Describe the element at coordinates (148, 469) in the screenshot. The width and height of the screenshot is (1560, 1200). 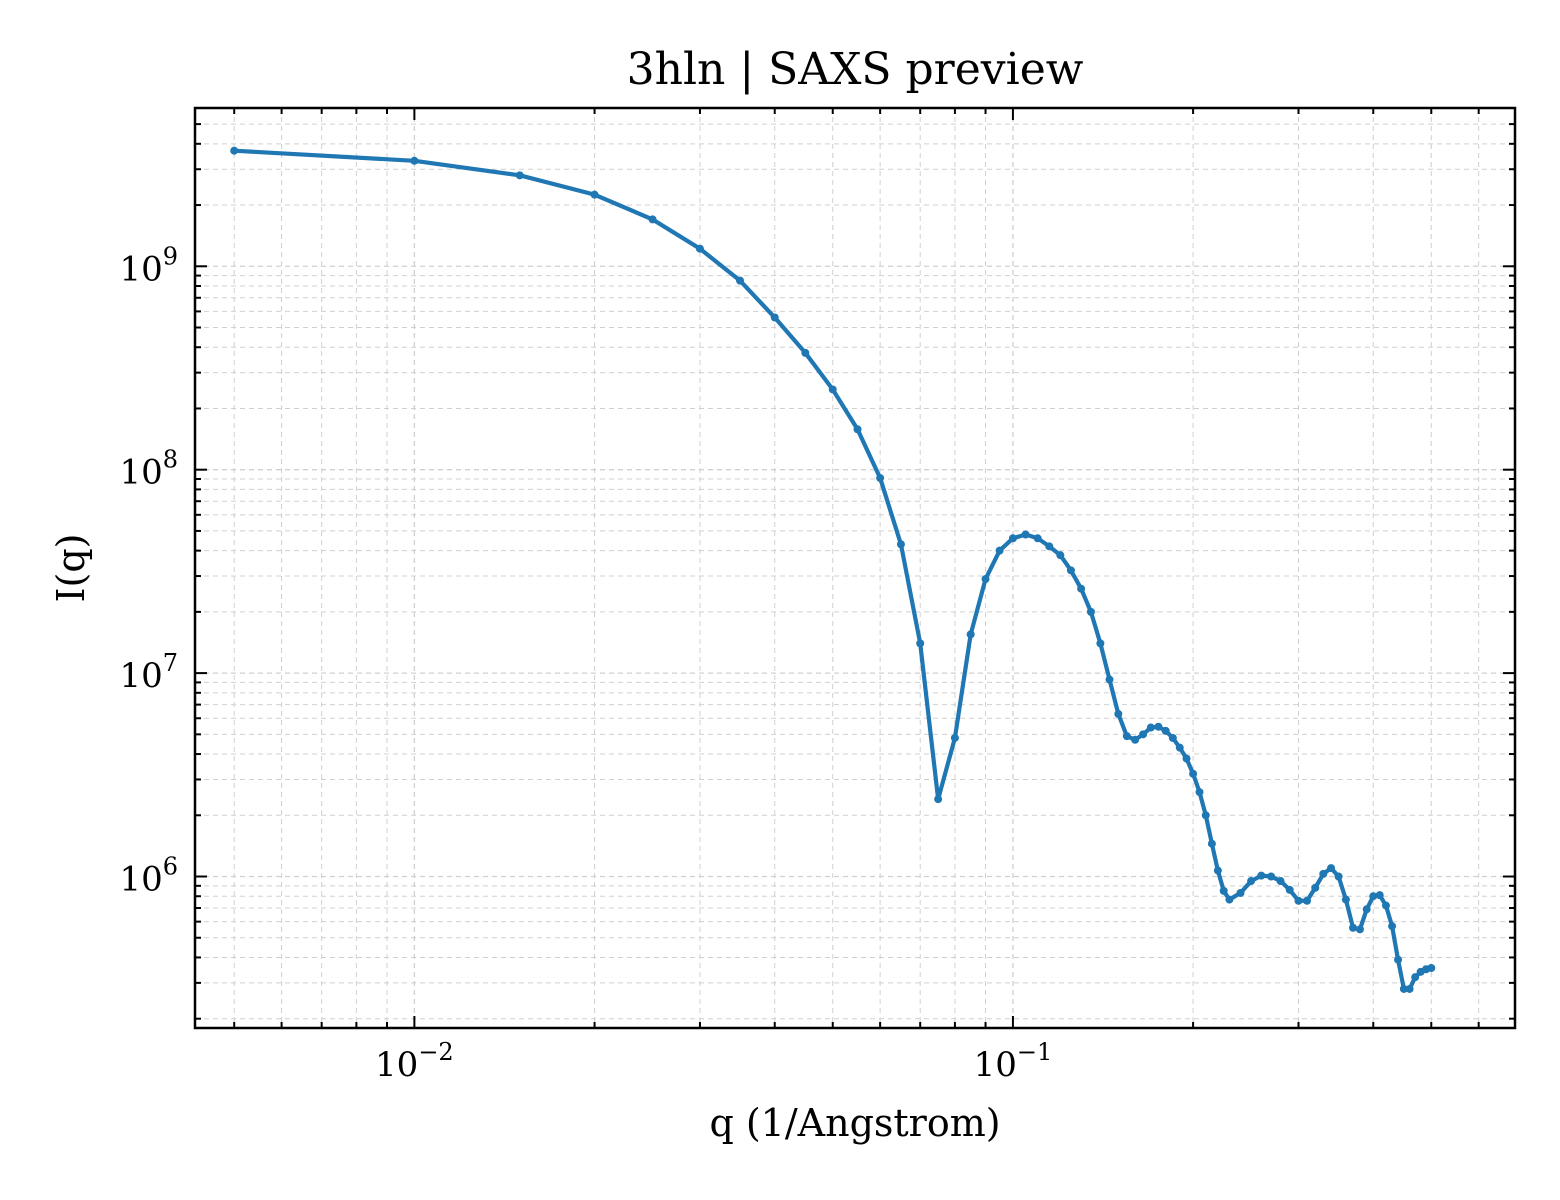
I see `y-tick-label: 10⁸` at that location.